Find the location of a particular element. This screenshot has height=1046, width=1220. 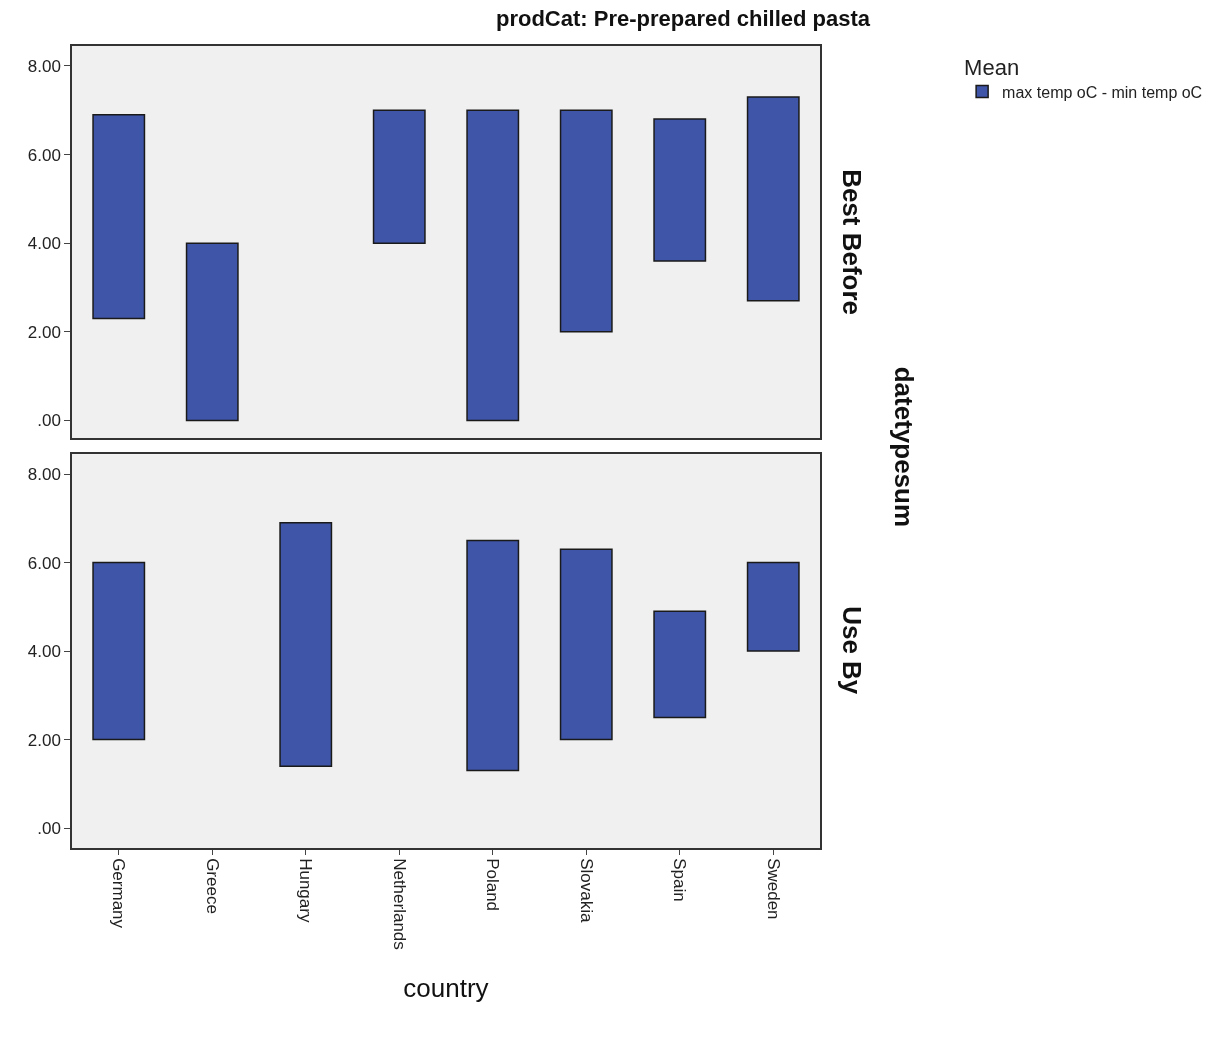

text: Use By is located at coordinates (852, 650).